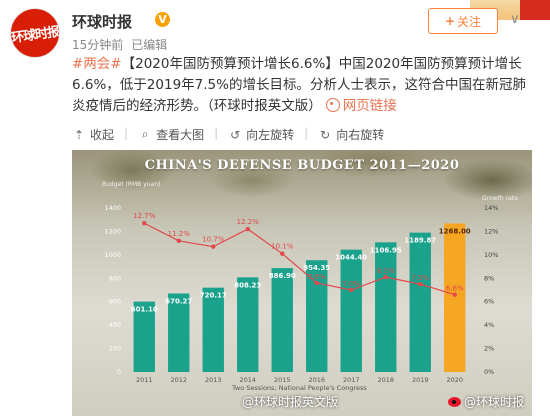 This screenshot has width=550, height=416. I want to click on y-tick-label: 1400, so click(112, 208).